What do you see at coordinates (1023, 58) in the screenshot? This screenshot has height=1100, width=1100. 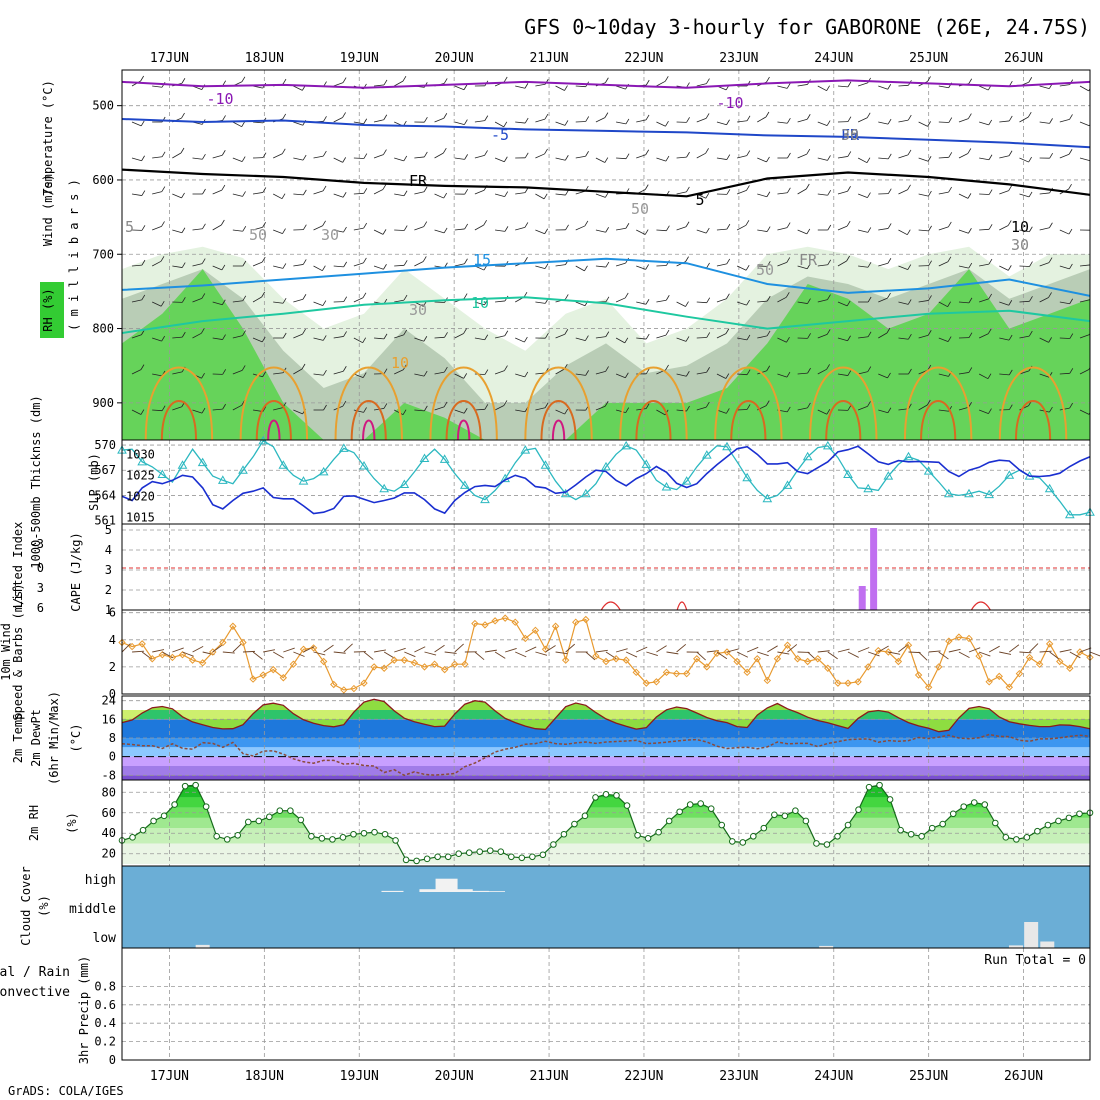 I see `date-label-top: 26JUN` at bounding box center [1023, 58].